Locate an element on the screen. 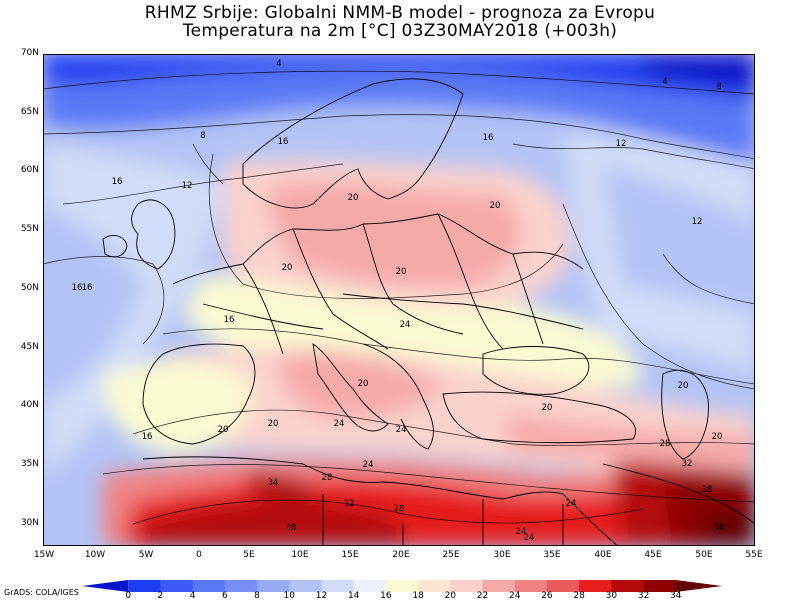 Image resolution: width=800 pixels, height=601 pixels. colorbar-label: 6 is located at coordinates (224, 596).